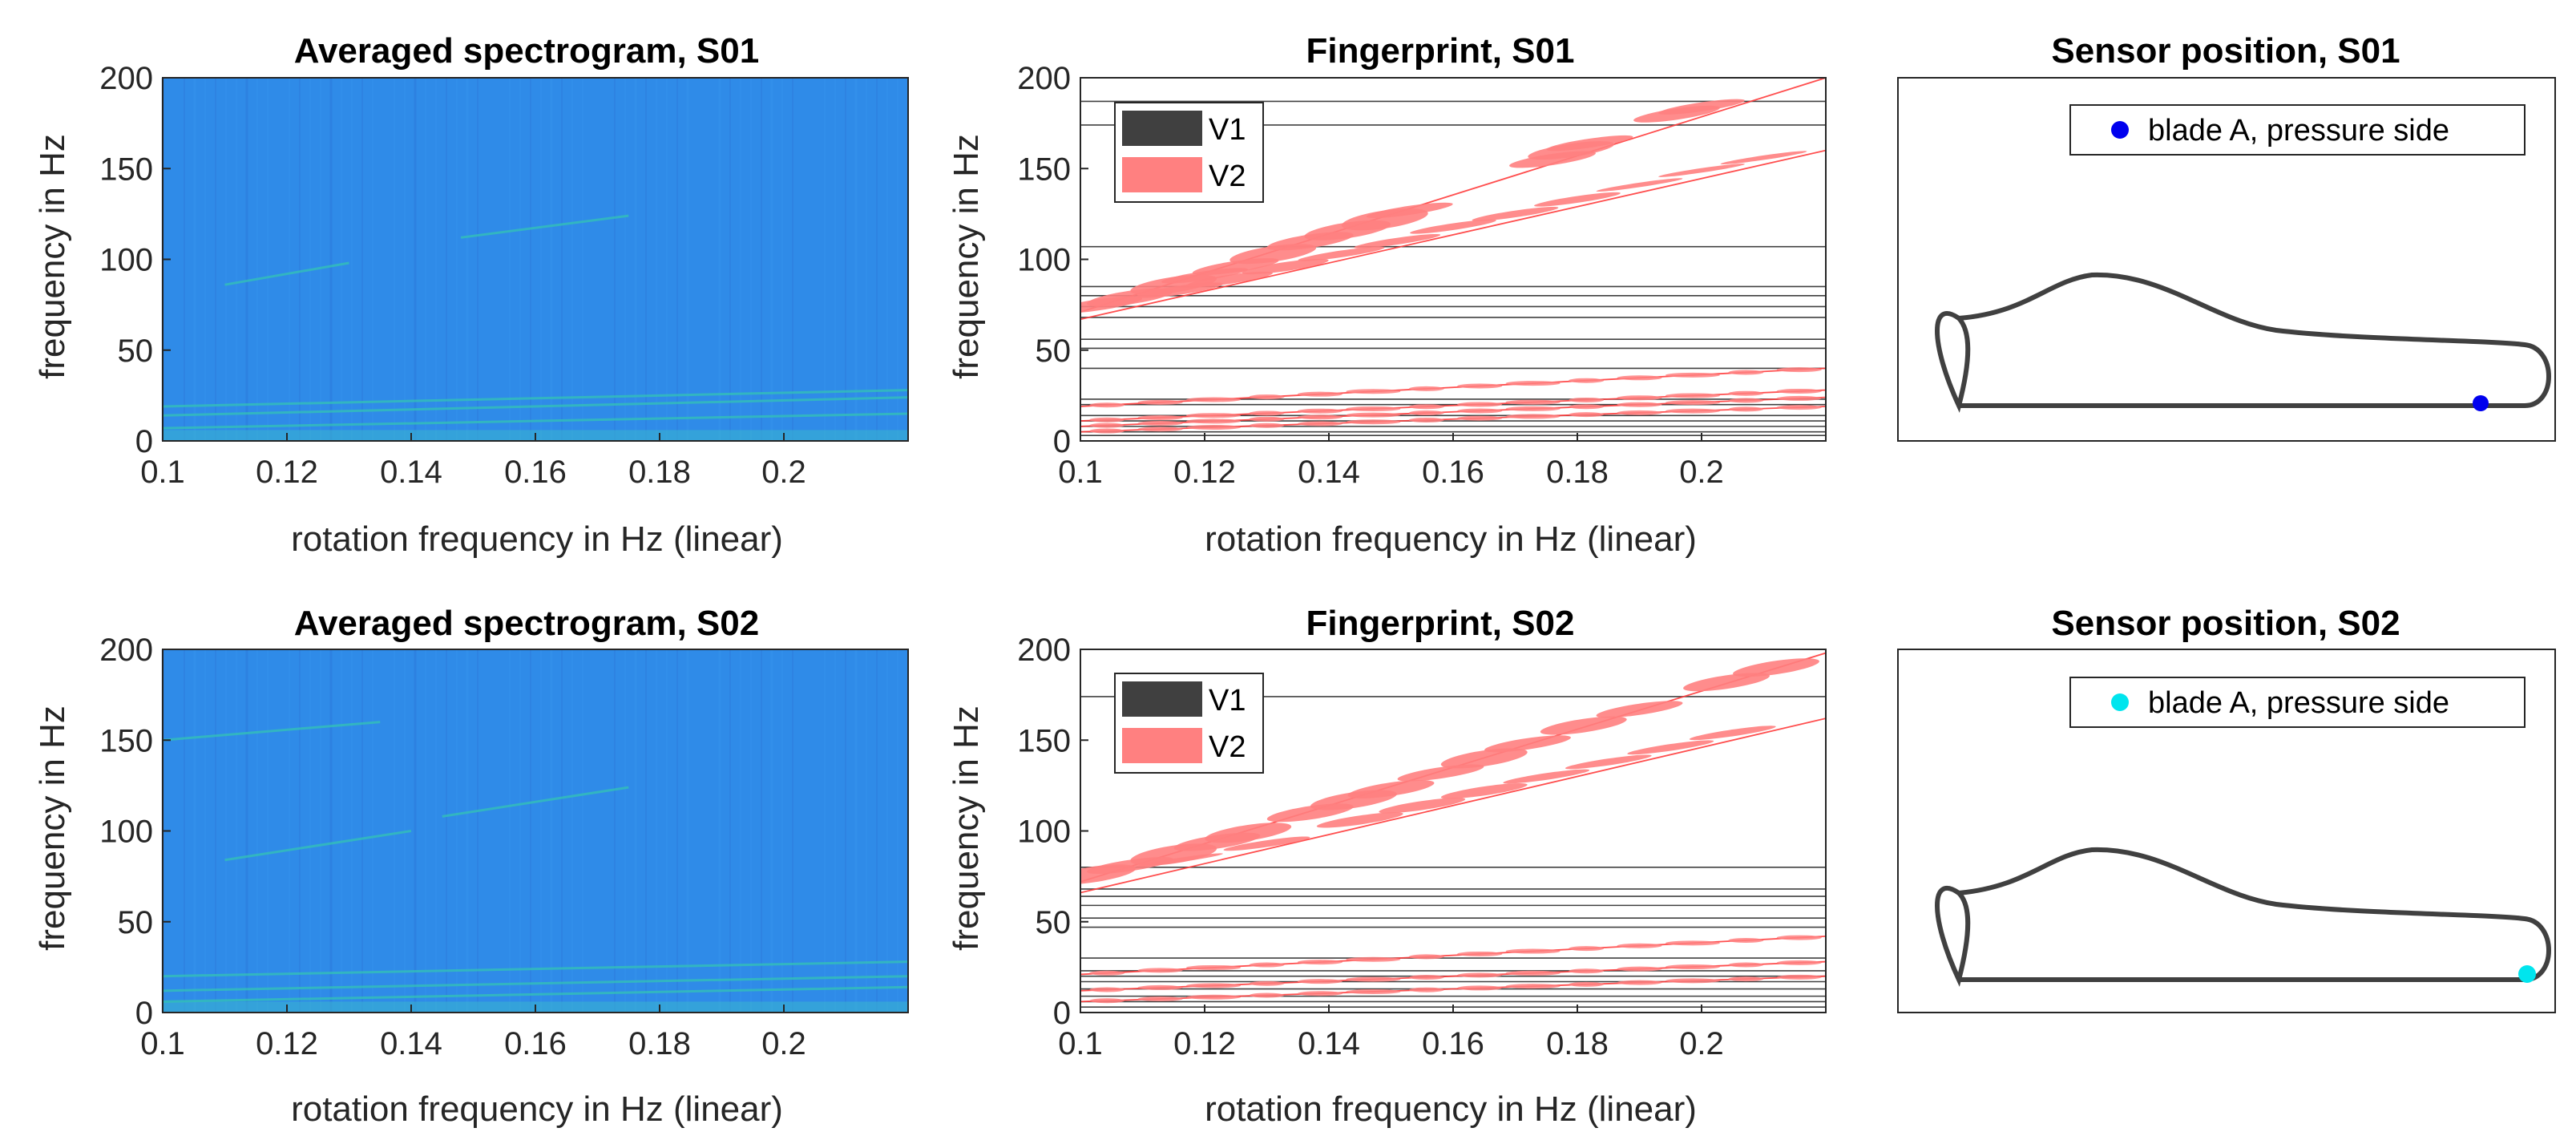 The height and width of the screenshot is (1144, 2576). I want to click on x-axis-label: rotation frequency in Hz (linear), so click(1451, 1109).